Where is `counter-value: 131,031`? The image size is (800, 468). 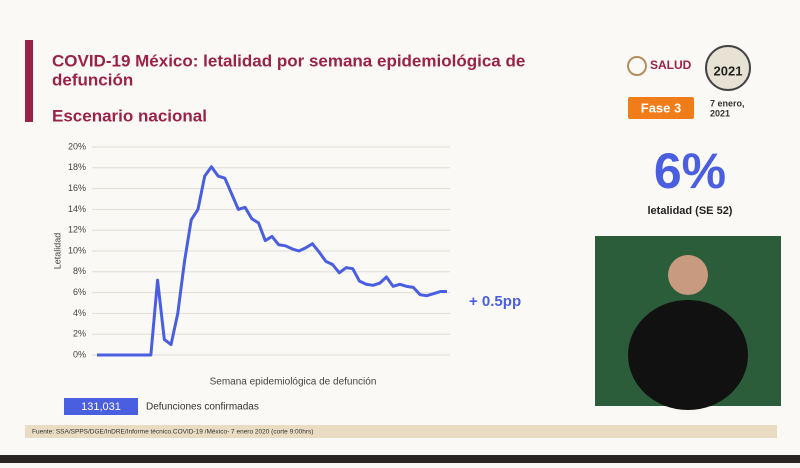
counter-value: 131,031 is located at coordinates (101, 407).